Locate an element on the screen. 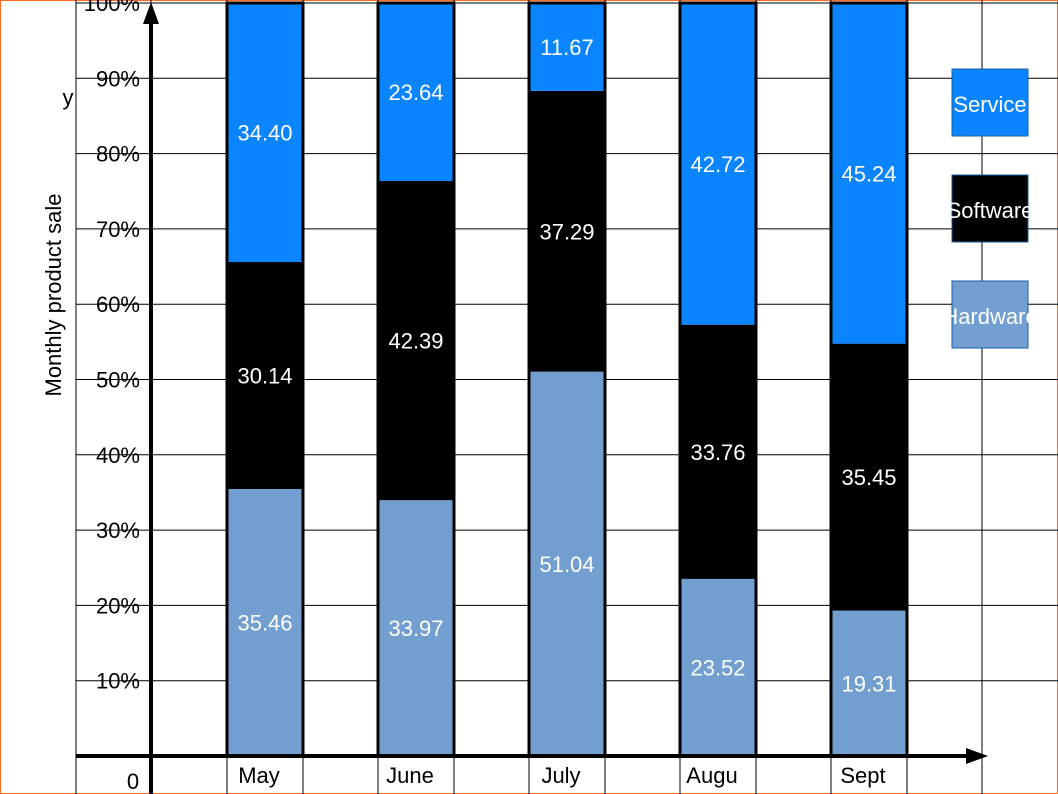 The image size is (1058, 794). data-label: 35.45 is located at coordinates (868, 477).